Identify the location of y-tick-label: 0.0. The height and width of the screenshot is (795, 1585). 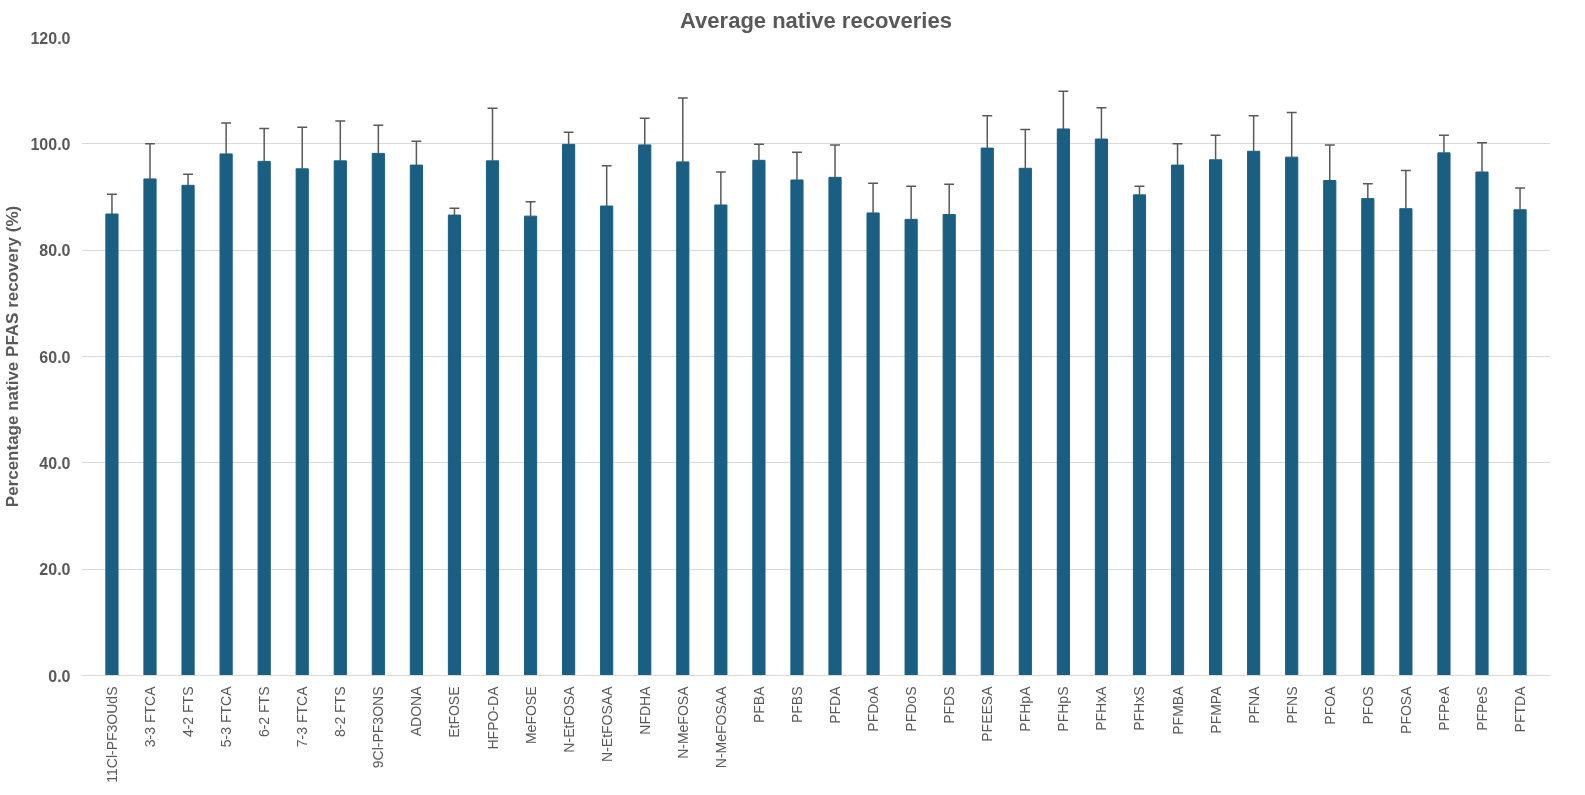
(59, 676).